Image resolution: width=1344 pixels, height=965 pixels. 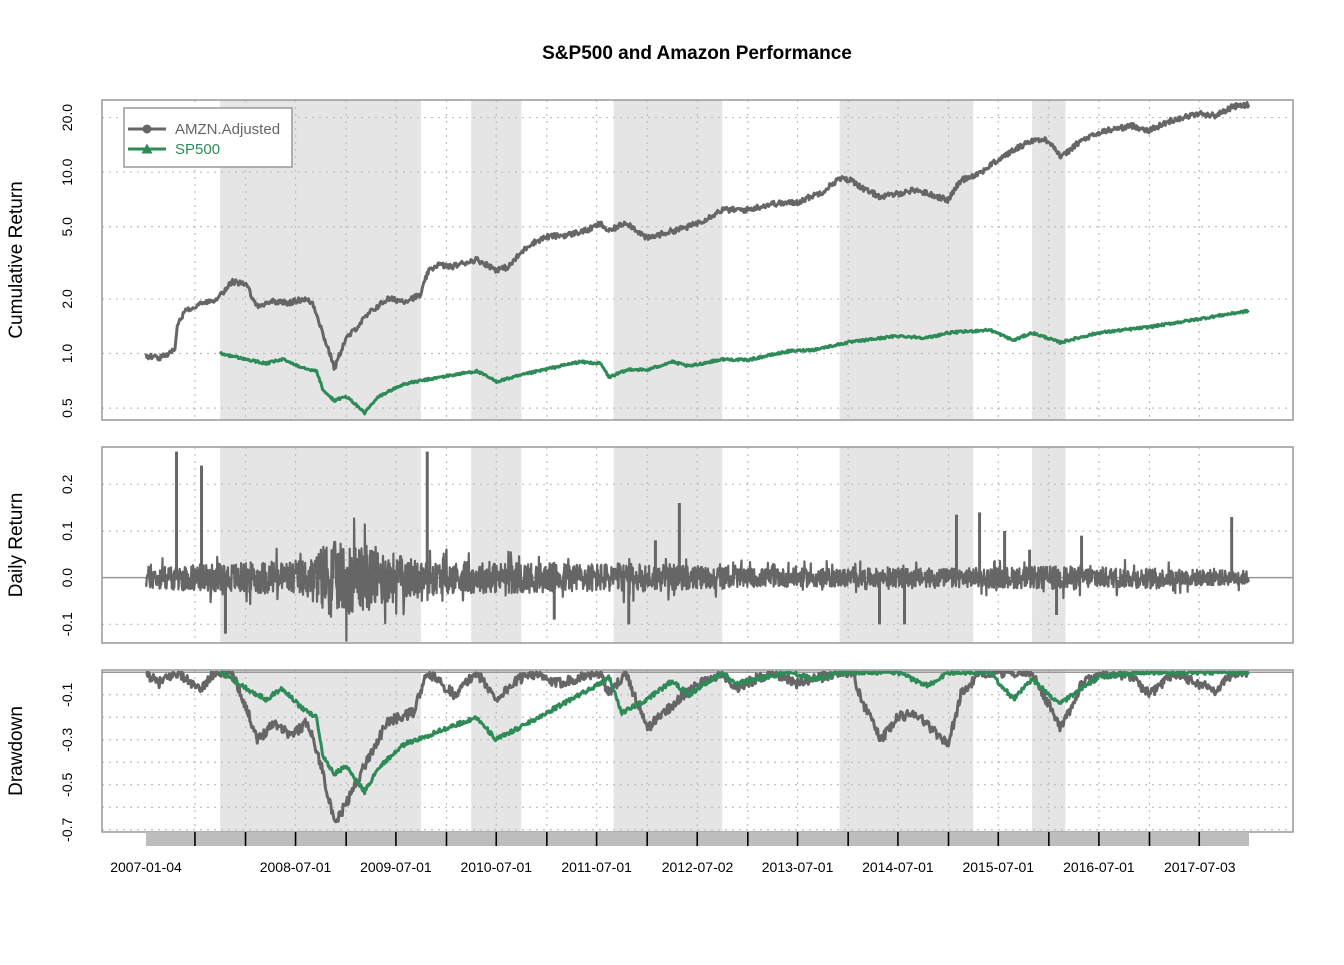 I want to click on series-line-sp500, so click(x=734, y=362).